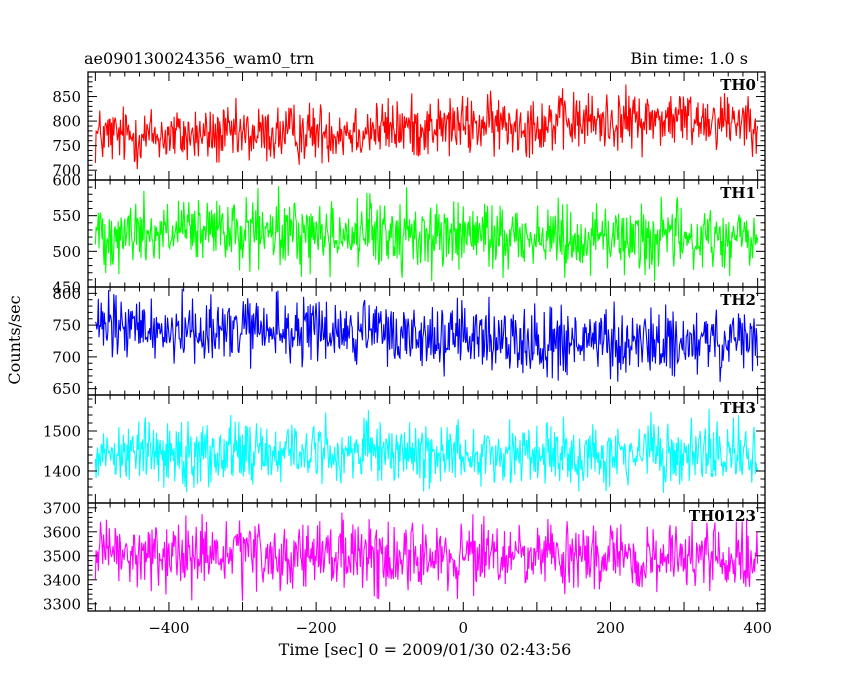  I want to click on panel-th0123: 3300 3400 3500 3600 3700 TH0123, so click(404, 556).